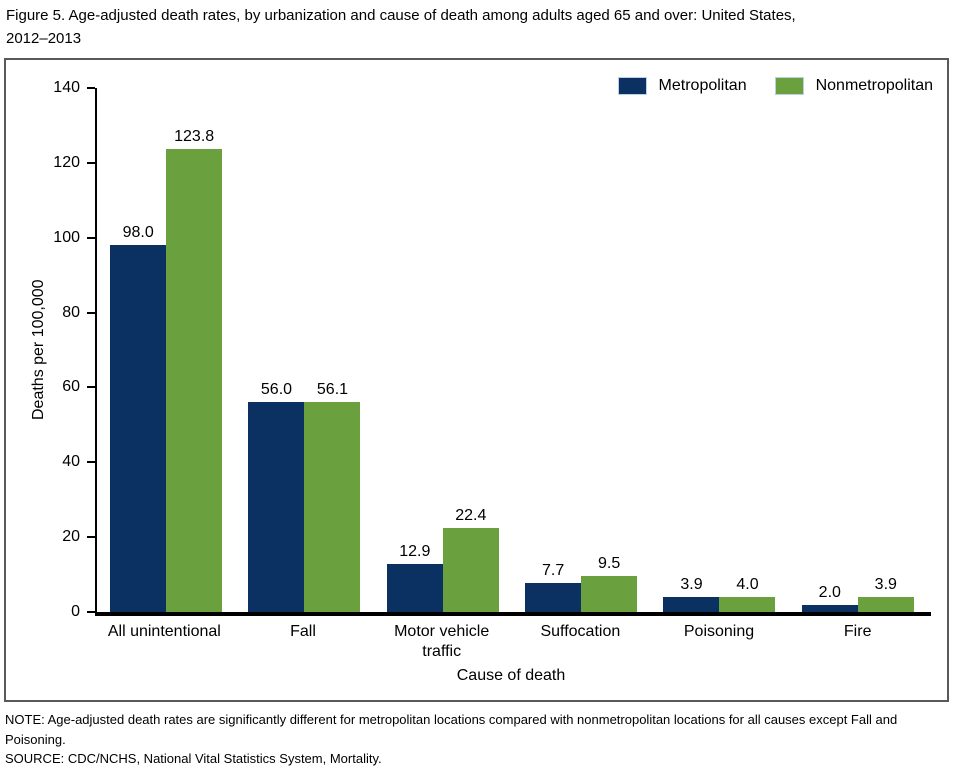  What do you see at coordinates (702, 85) in the screenshot?
I see `legend-label-metropolitan: Metropolitan` at bounding box center [702, 85].